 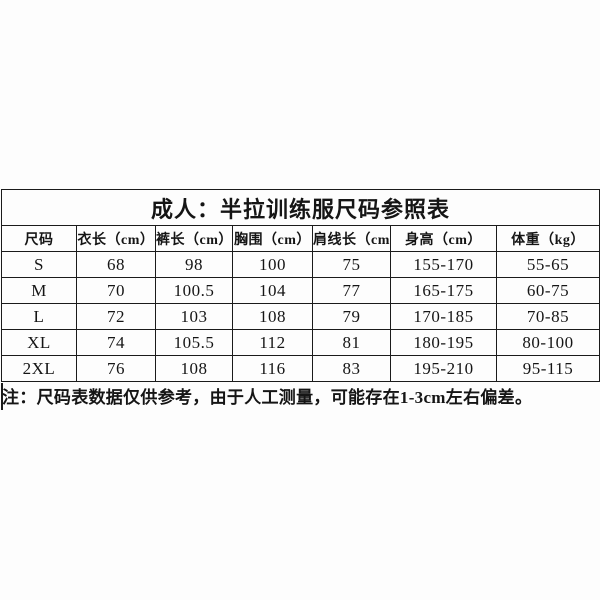 I want to click on value-cell: 68, so click(x=116, y=264).